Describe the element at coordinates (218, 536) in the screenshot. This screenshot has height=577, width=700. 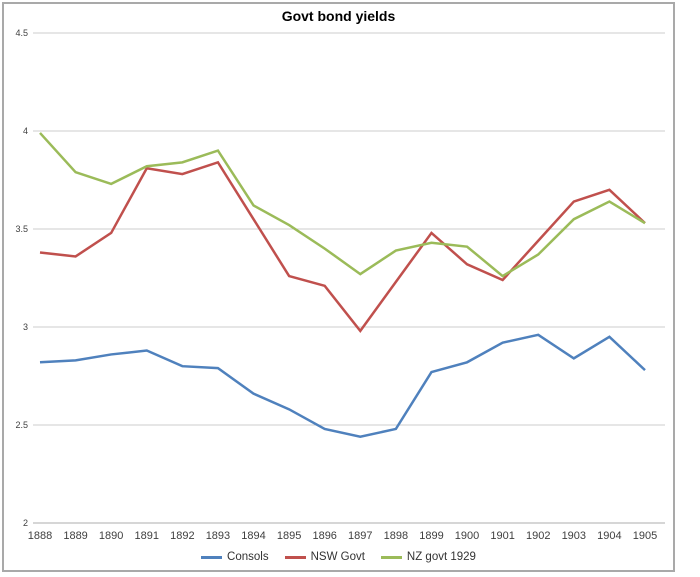
I see `x-axis-tick-label: 1893` at that location.